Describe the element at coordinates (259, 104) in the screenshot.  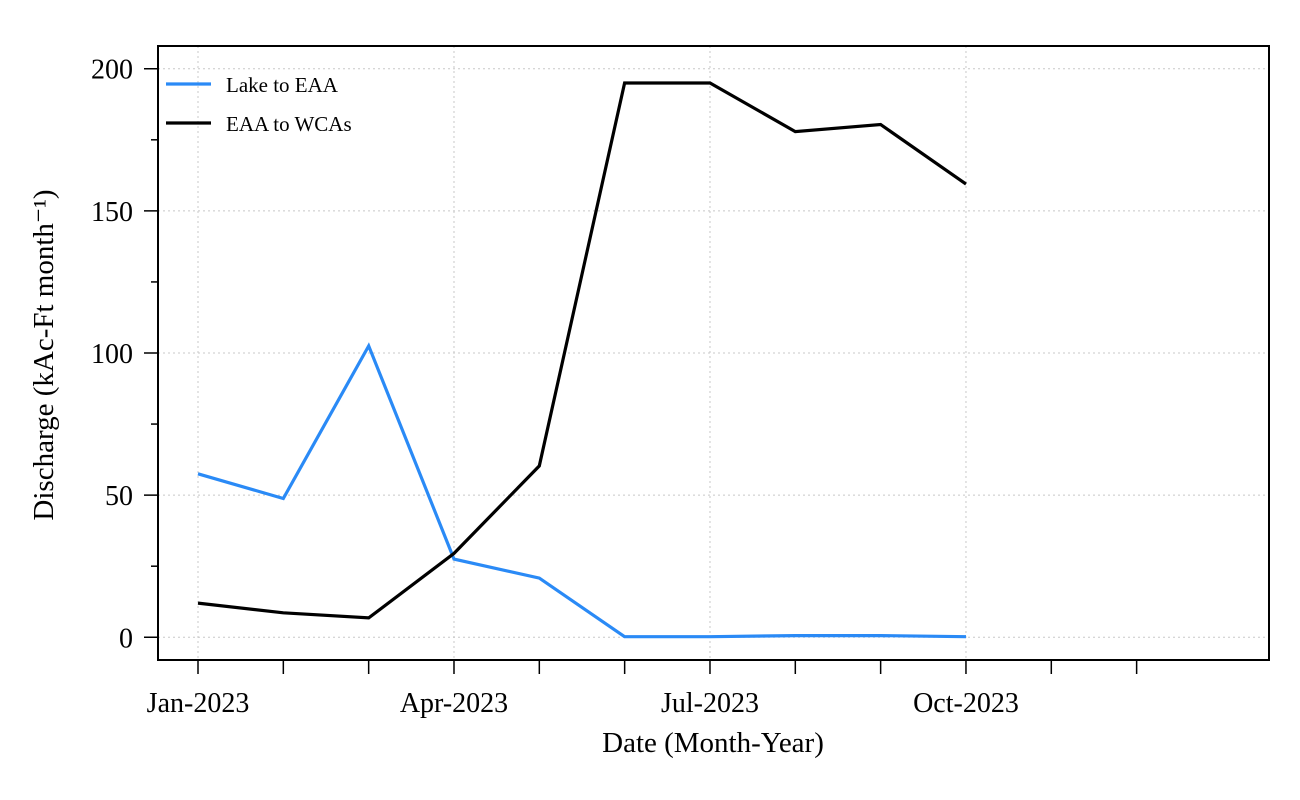
I see `legend: Lake to EAA EAA to WCAs` at that location.